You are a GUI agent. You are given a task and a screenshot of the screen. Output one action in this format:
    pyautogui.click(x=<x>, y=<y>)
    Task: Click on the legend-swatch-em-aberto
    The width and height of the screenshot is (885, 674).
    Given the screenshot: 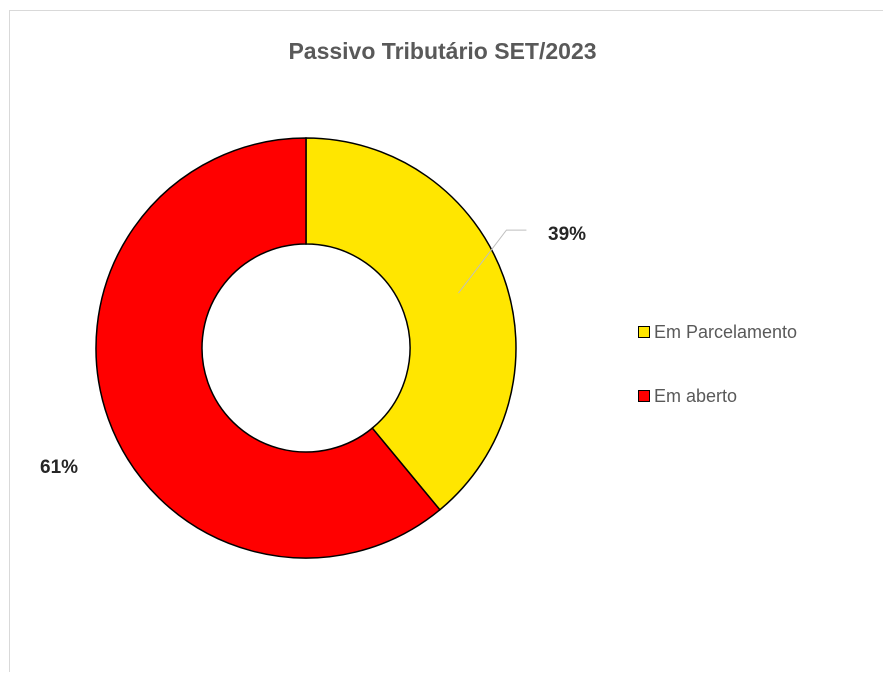 What is the action you would take?
    pyautogui.click(x=644, y=396)
    